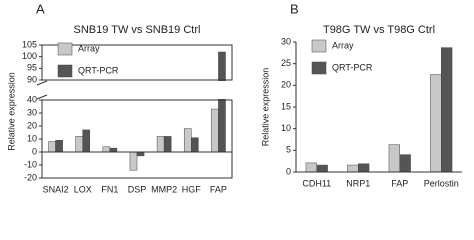  I want to click on y-tick-label: -10, so click(30, 164).